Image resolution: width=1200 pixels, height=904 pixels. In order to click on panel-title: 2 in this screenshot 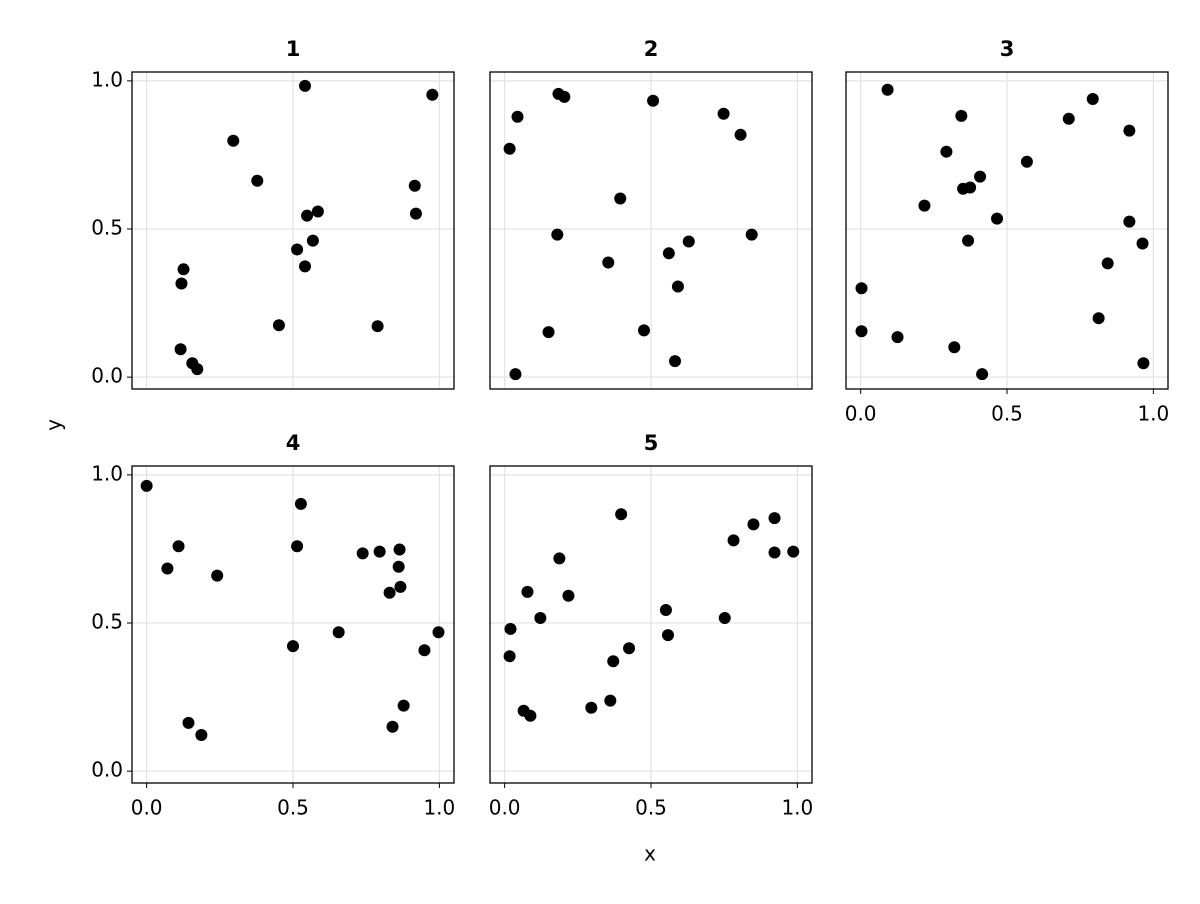, I will do `click(651, 49)`.